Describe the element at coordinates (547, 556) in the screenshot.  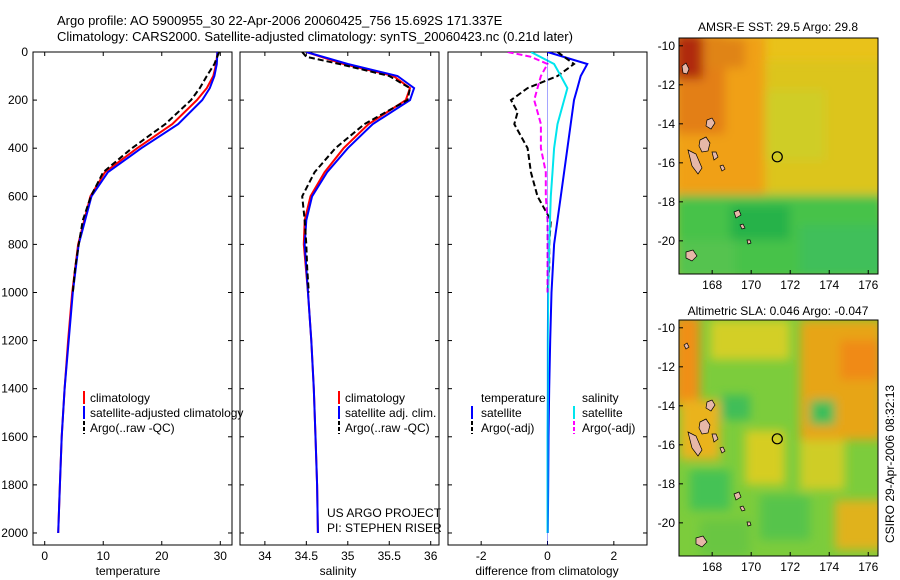
I see `difference-xtick-label: 0` at that location.